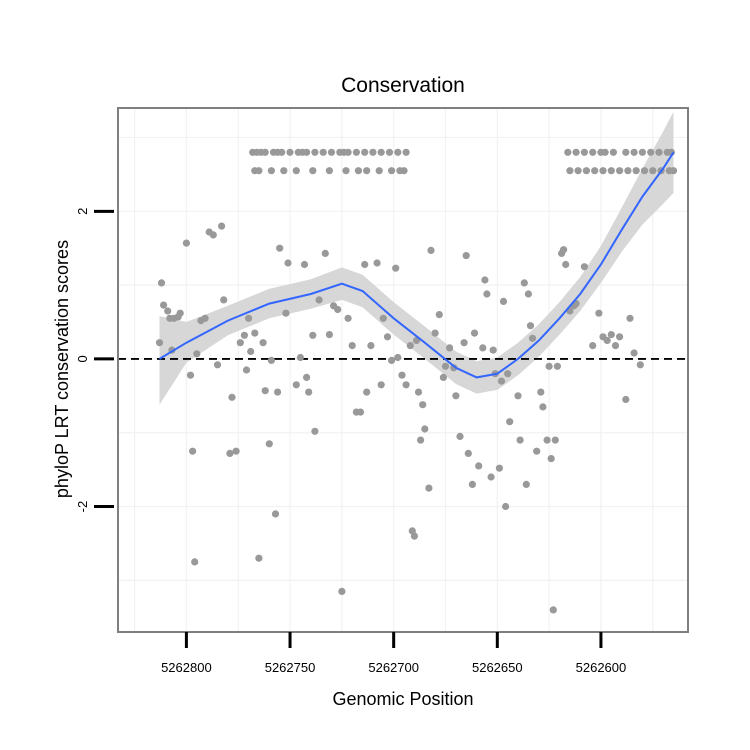 The height and width of the screenshot is (750, 750). I want to click on x-tick-label: 5262600, so click(601, 667).